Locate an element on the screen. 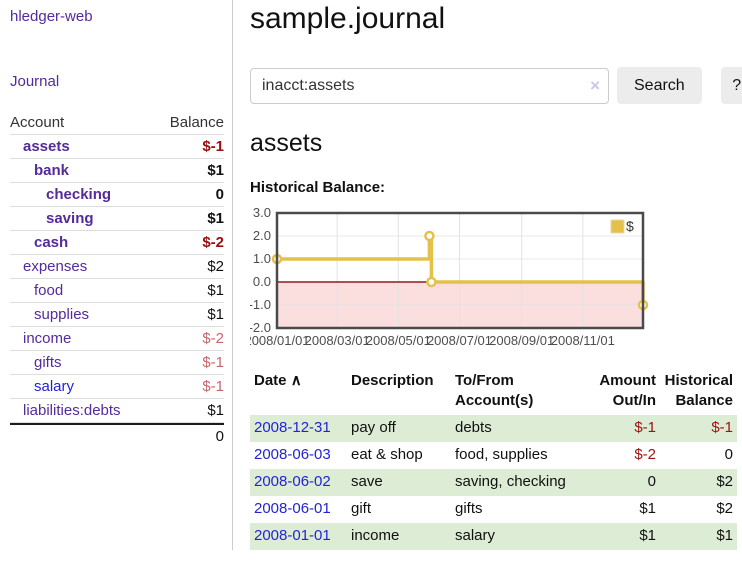 This screenshot has height=582, width=742. nav-journal: Journal is located at coordinates (117, 82).